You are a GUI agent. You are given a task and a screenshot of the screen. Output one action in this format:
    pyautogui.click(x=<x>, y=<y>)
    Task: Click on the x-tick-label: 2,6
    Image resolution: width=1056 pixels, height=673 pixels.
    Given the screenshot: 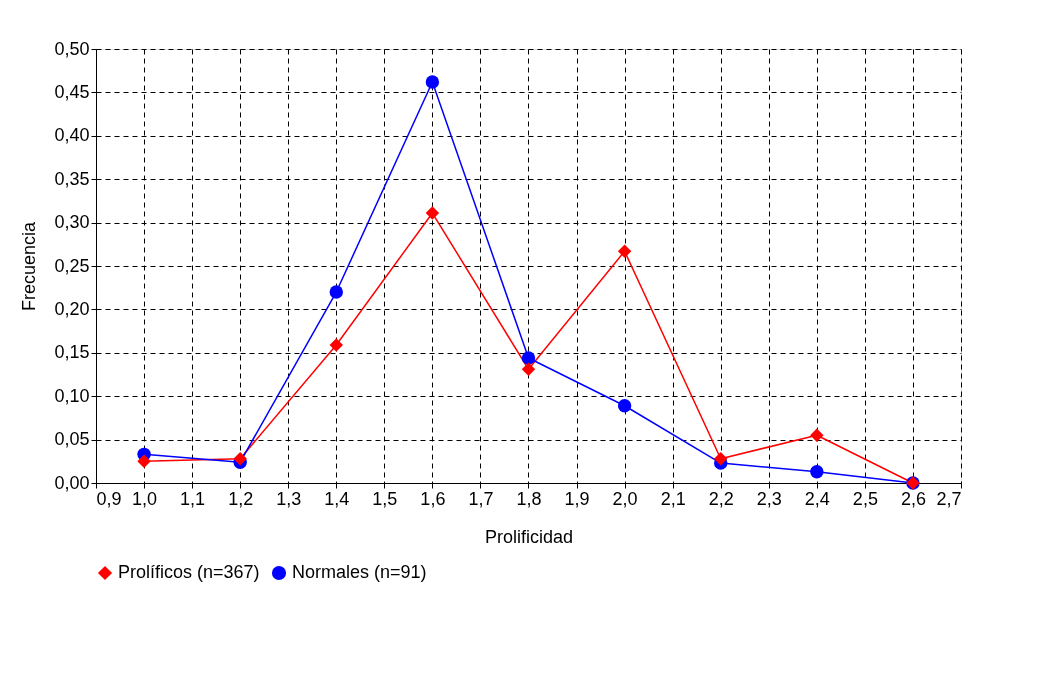 What is the action you would take?
    pyautogui.click(x=913, y=498)
    